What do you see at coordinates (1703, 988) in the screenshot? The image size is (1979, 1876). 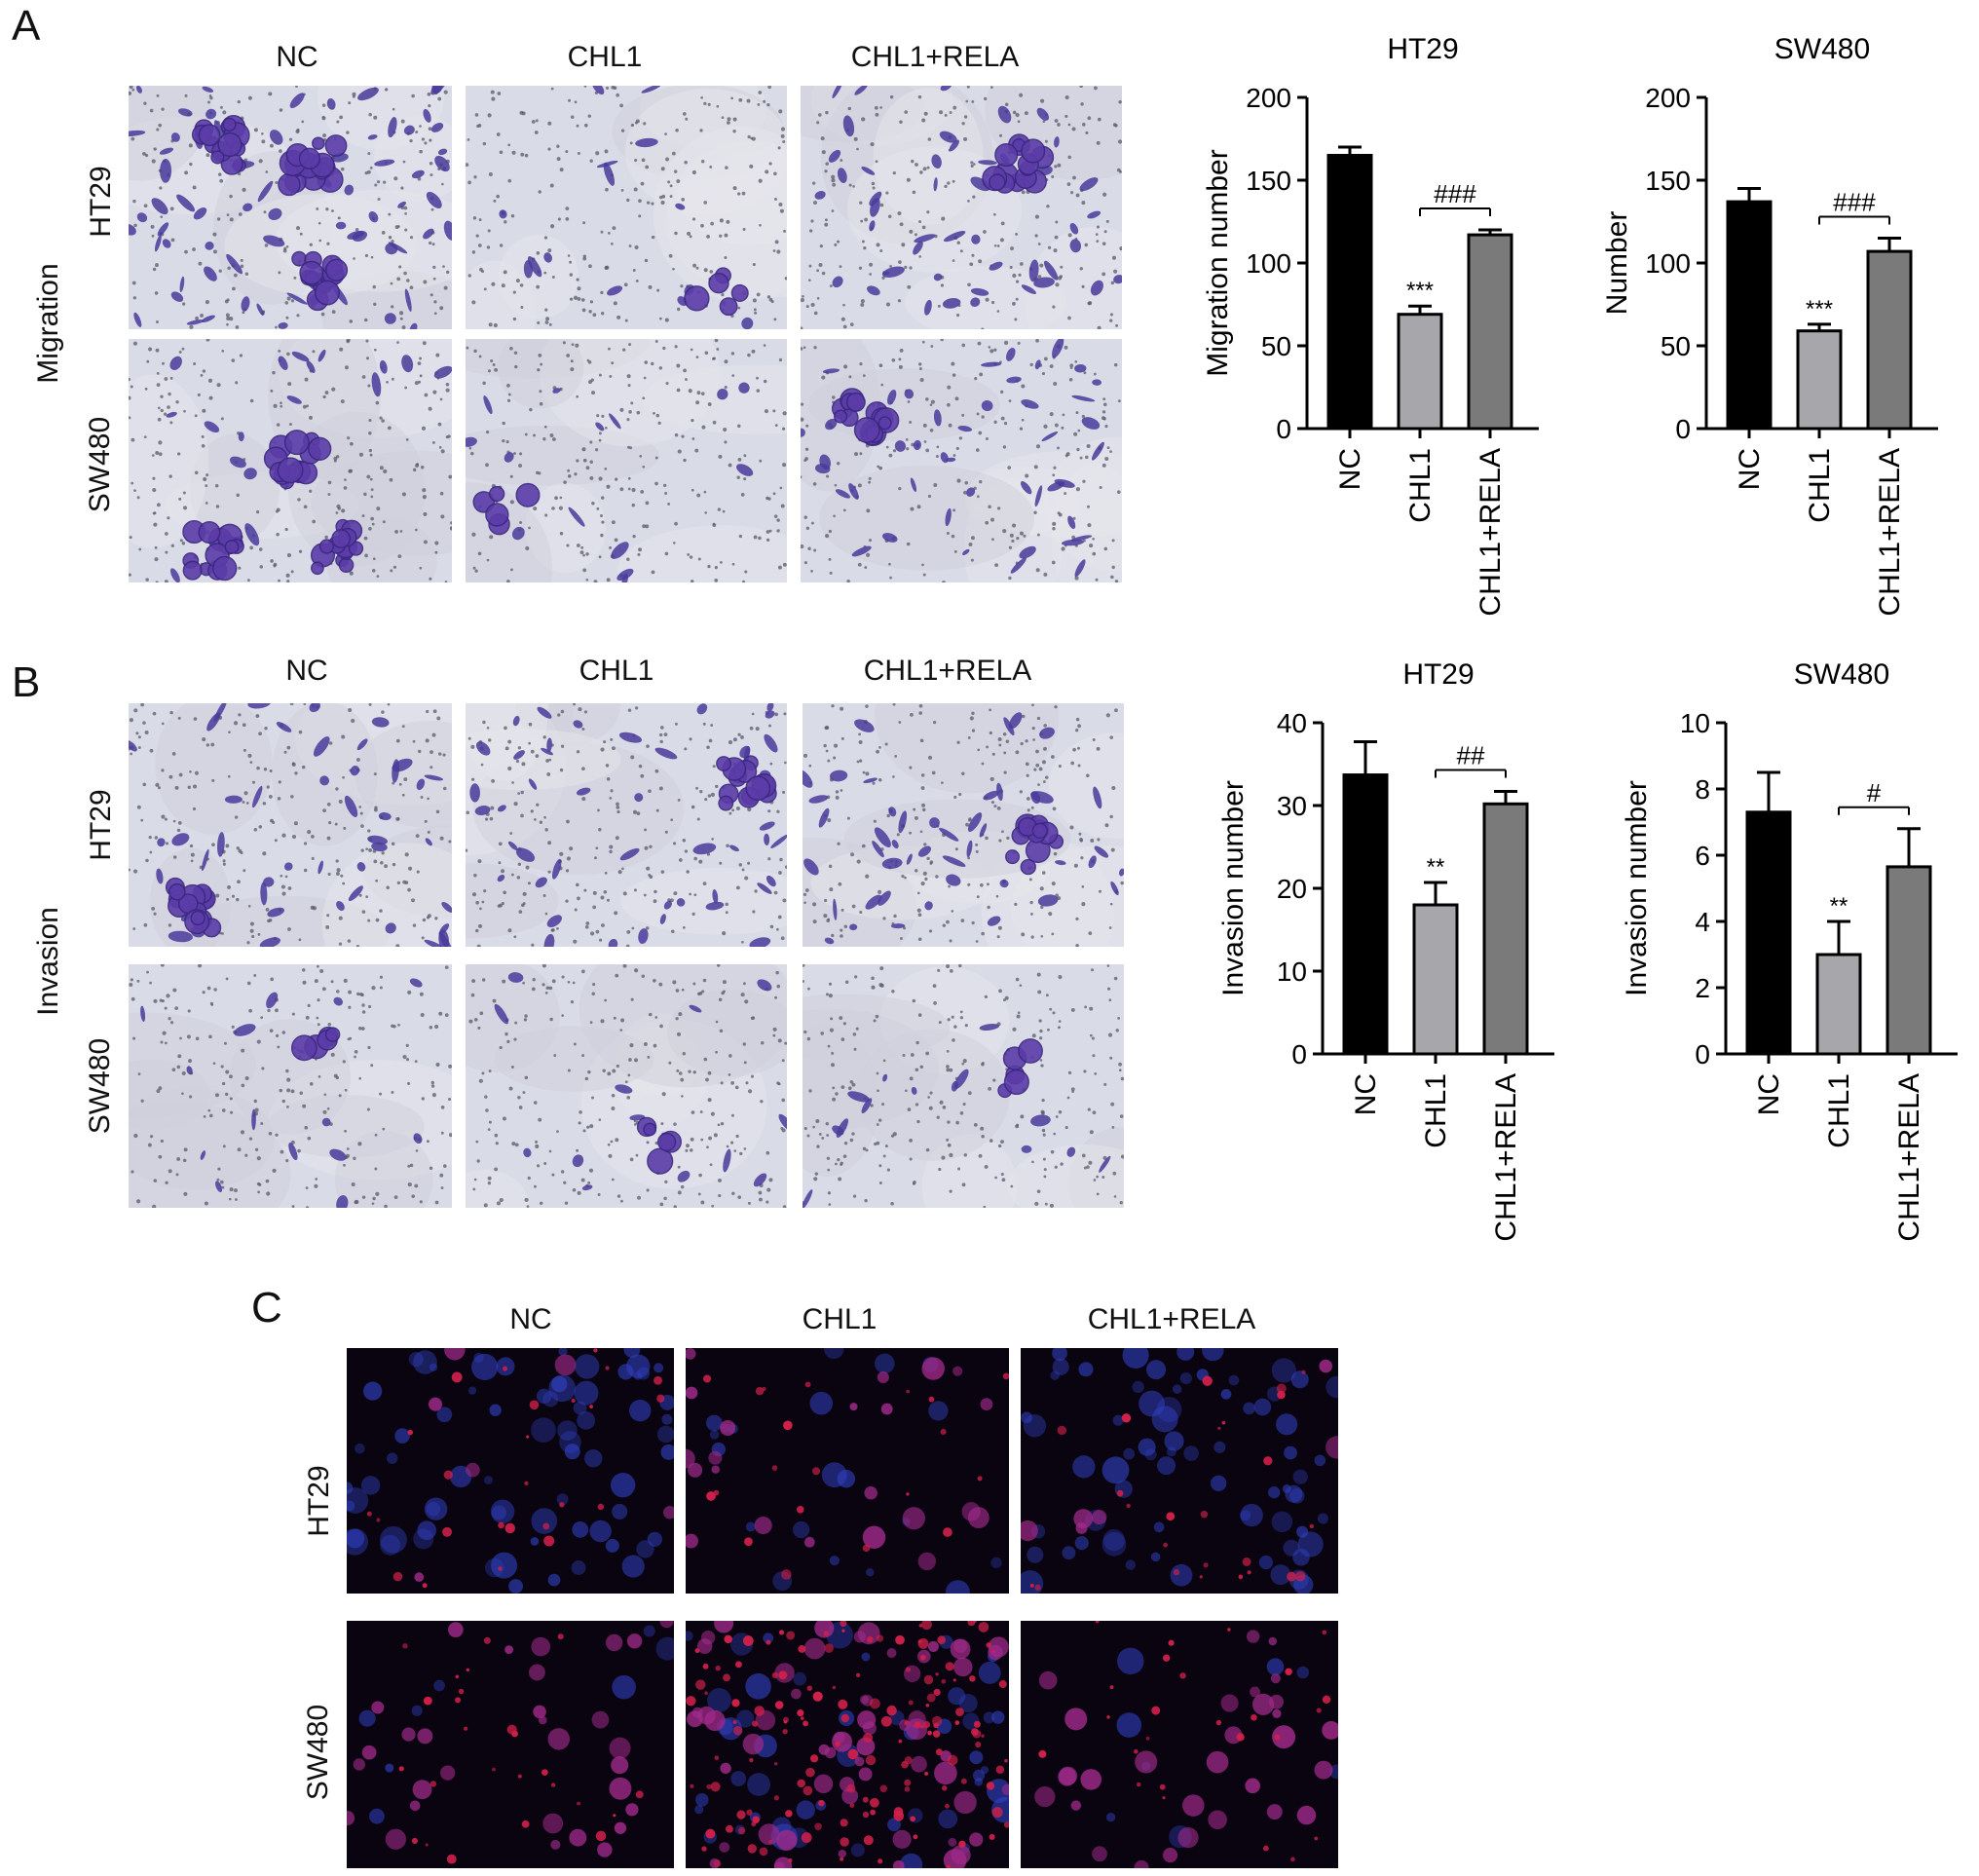 I see `y-tick-label: 2` at bounding box center [1703, 988].